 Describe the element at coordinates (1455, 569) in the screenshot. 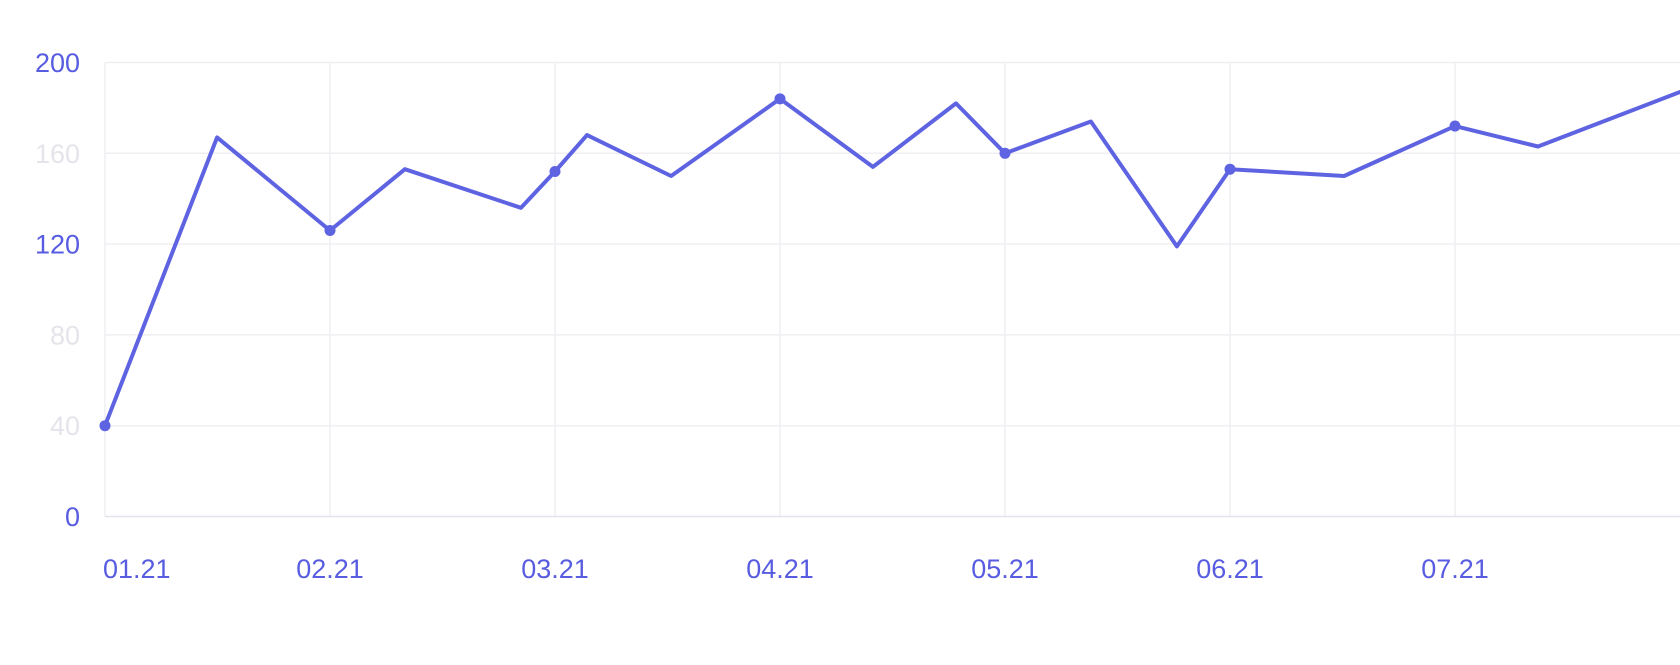

I see `x-tick-label: 07.21` at that location.